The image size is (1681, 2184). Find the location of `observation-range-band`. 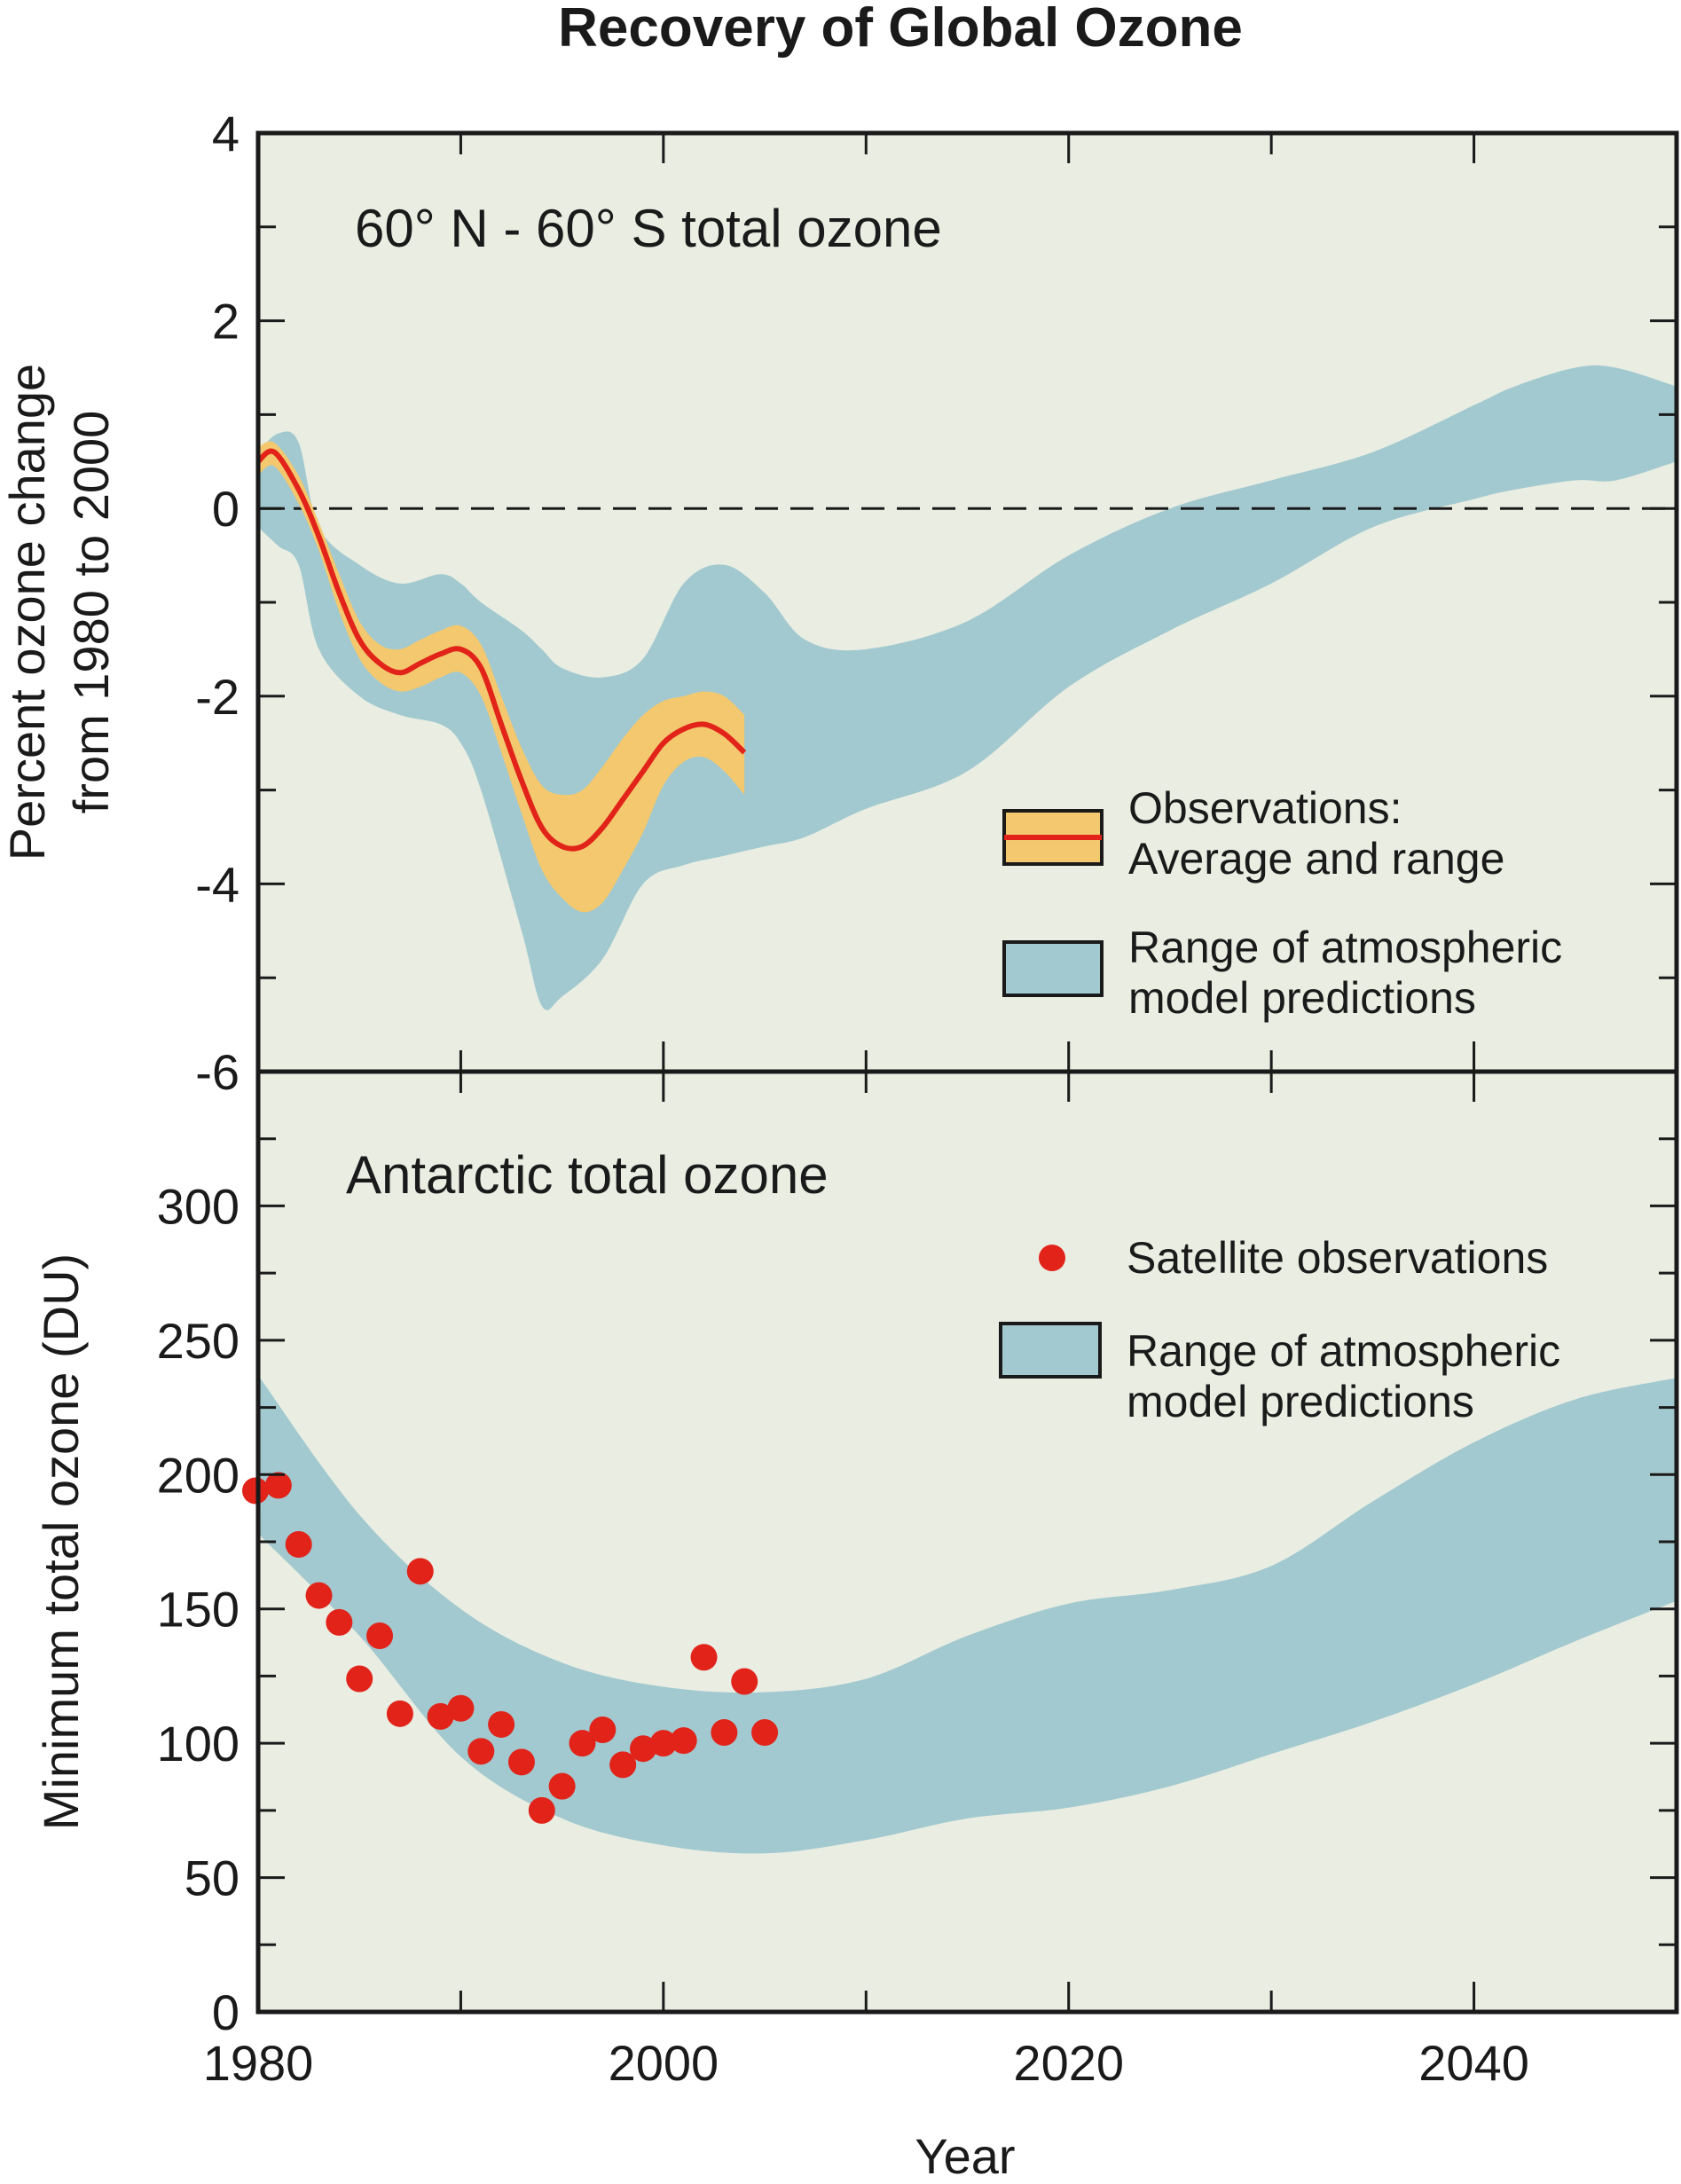

observation-range-band is located at coordinates (501, 677).